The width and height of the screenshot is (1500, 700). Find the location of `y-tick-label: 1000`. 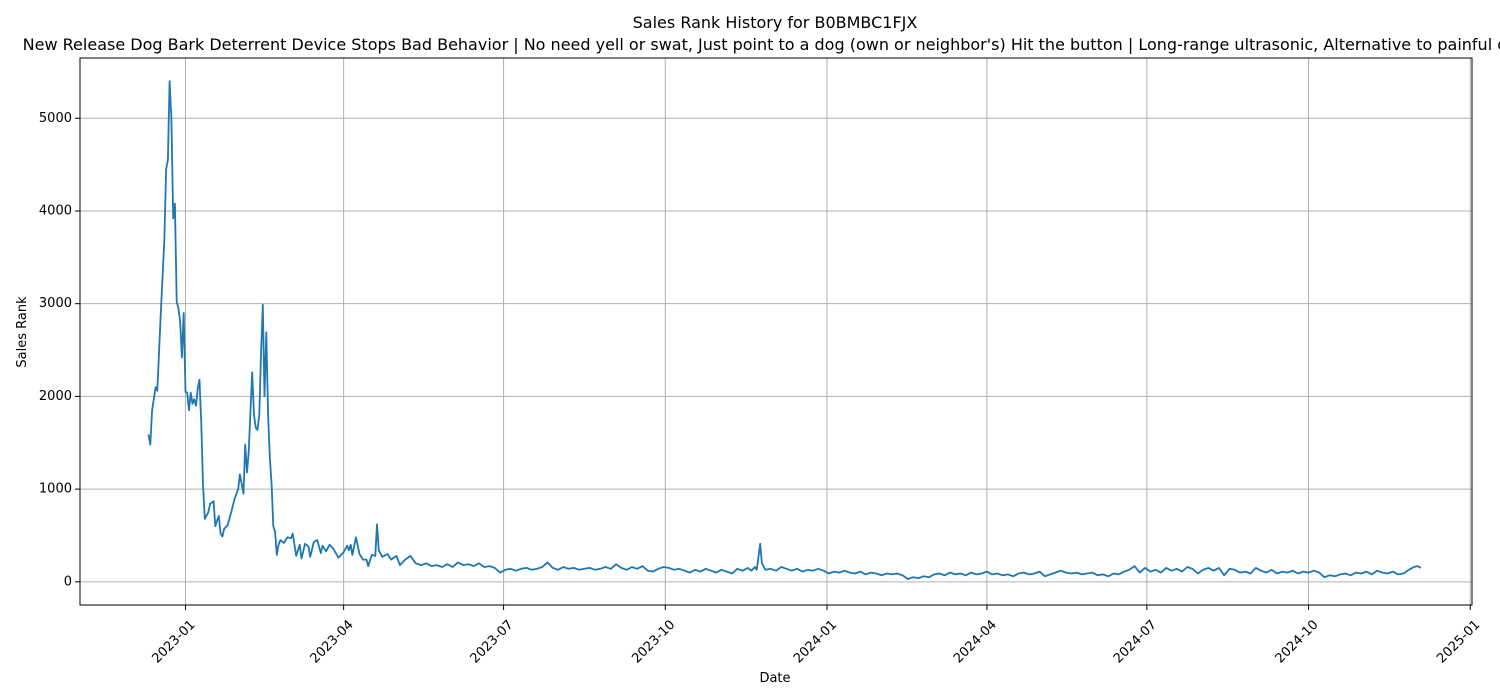

y-tick-label: 1000 is located at coordinates (55, 489).